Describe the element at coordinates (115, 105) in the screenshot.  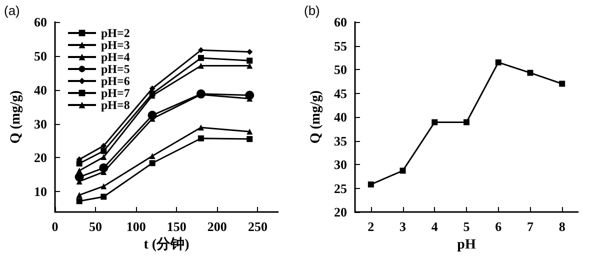
I see `legend-label: pH=8` at that location.